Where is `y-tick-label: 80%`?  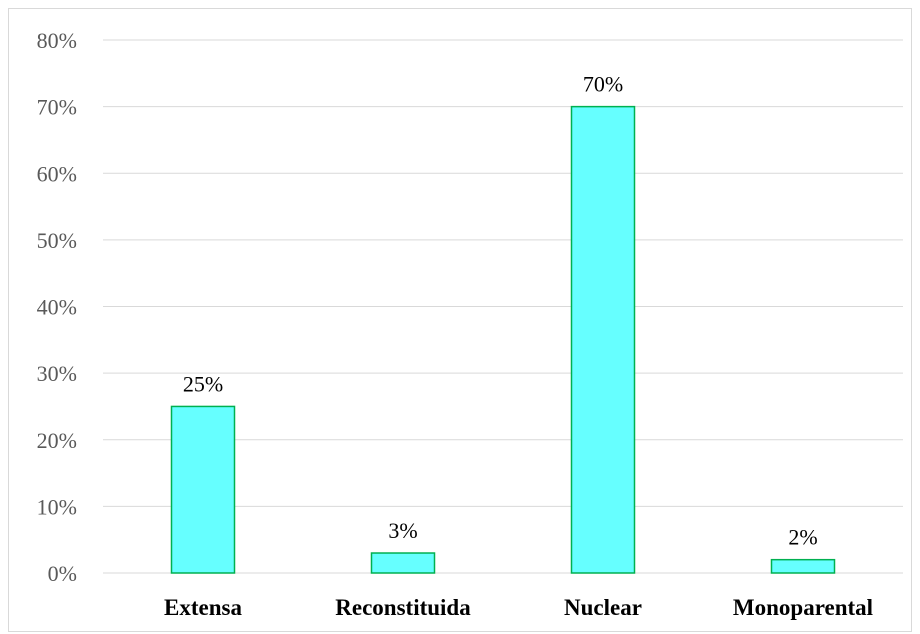
y-tick-label: 80% is located at coordinates (57, 40).